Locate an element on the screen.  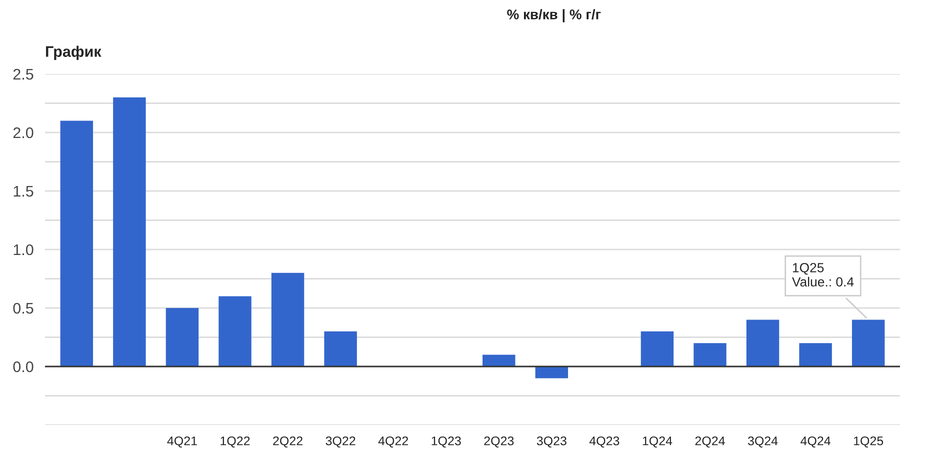
x-tick-label: 3Q22 is located at coordinates (341, 442).